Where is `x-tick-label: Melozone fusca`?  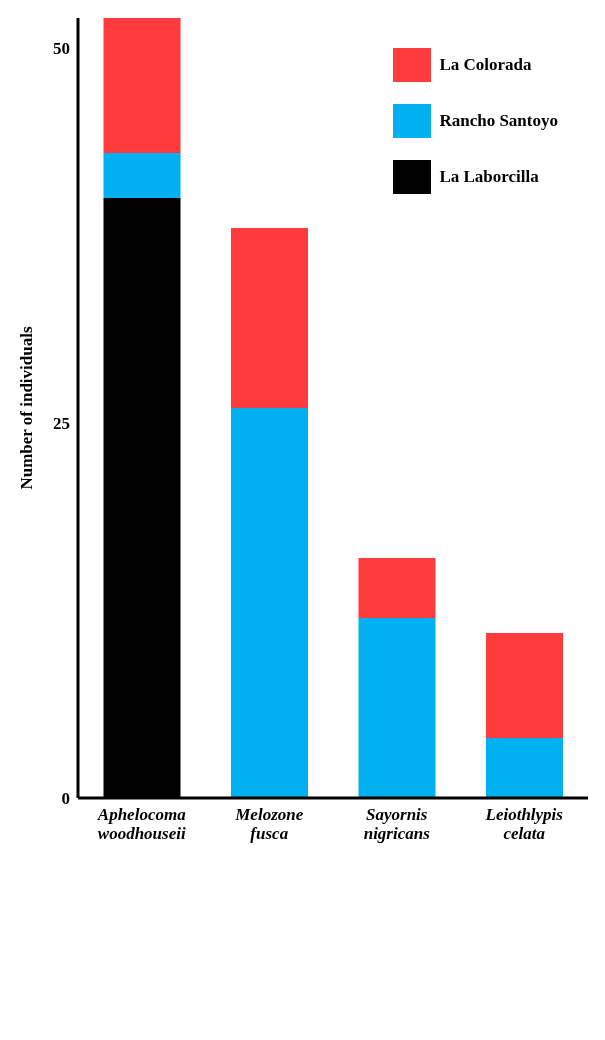
x-tick-label: Melozone fusca is located at coordinates (269, 824).